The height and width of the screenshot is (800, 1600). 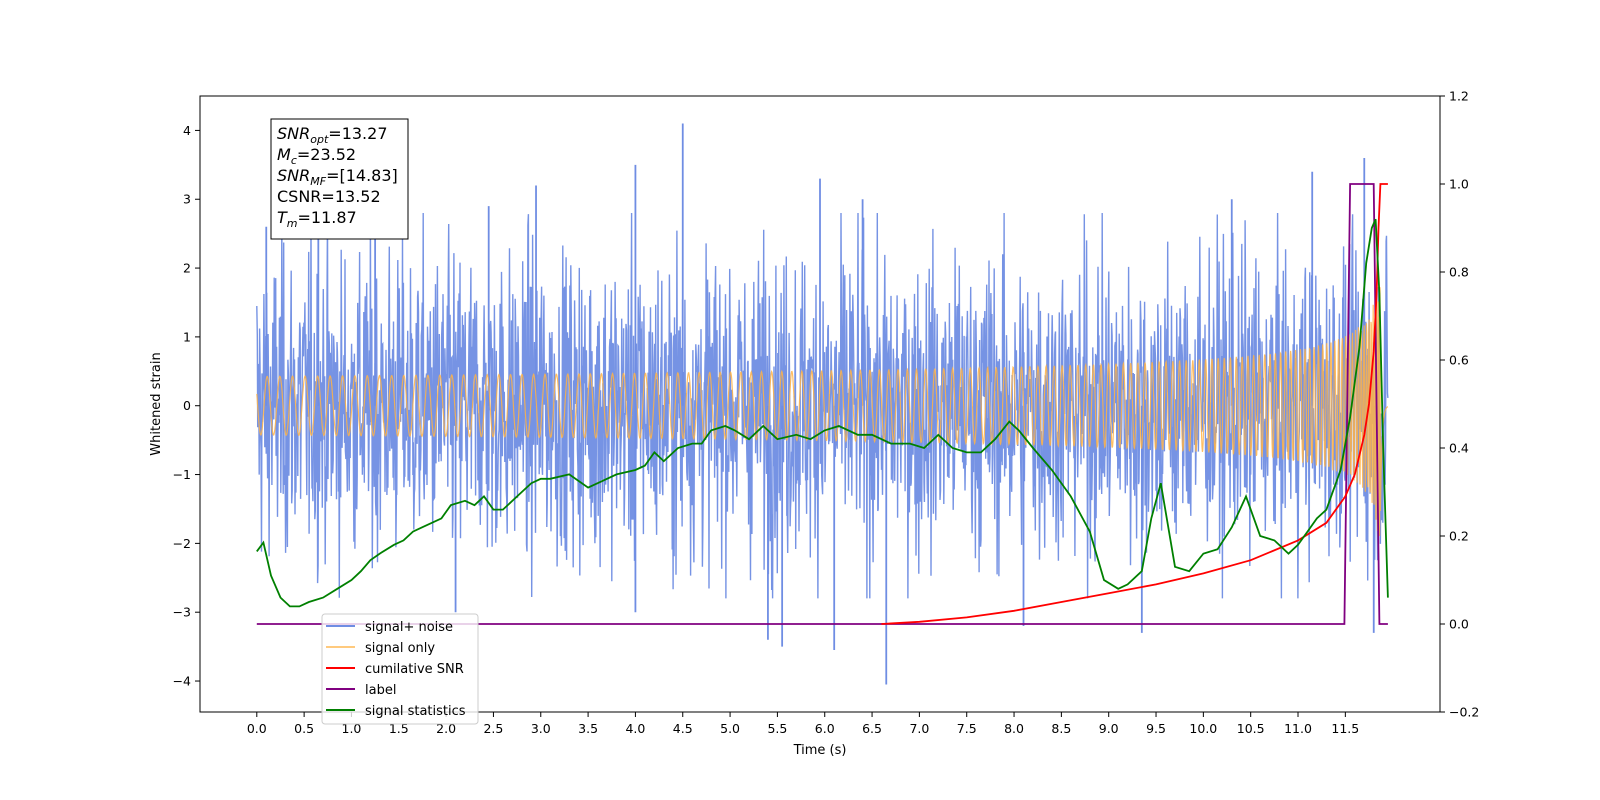 What do you see at coordinates (1061, 728) in the screenshot?
I see `x-tick-label: 8.5` at bounding box center [1061, 728].